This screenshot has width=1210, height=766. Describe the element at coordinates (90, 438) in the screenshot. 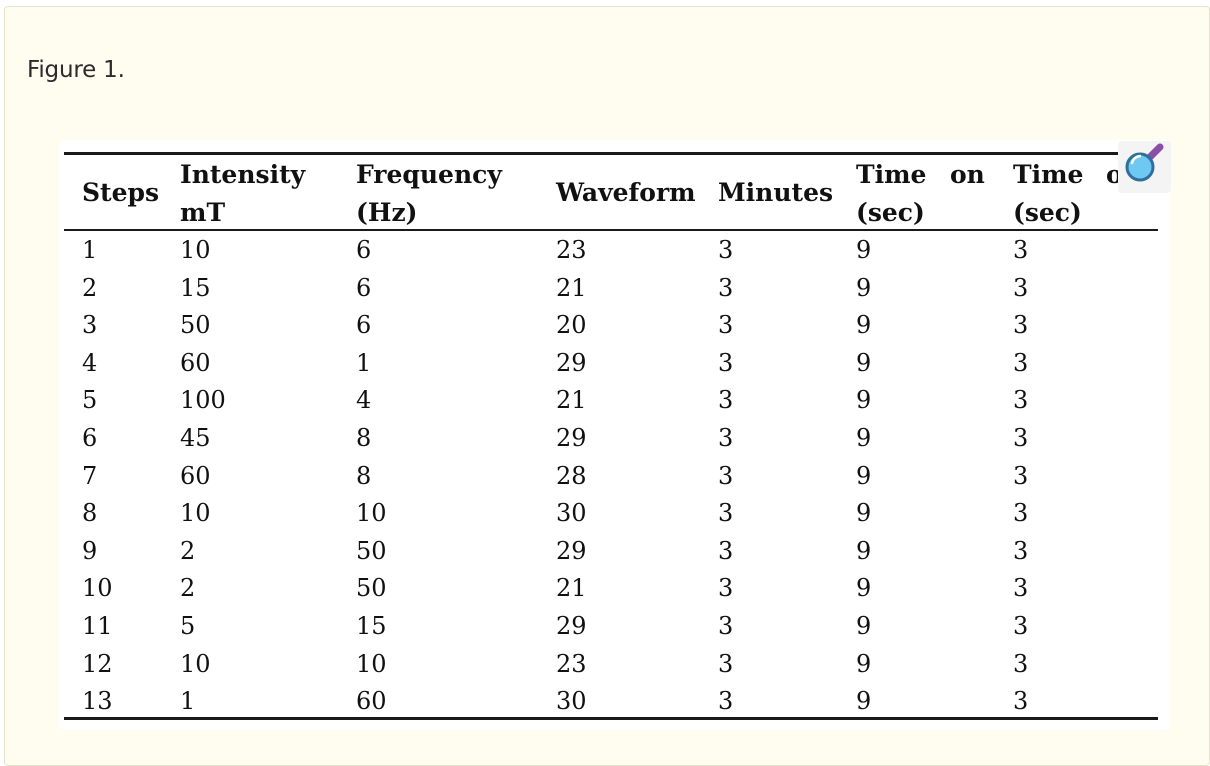

I see `cell-step: 6` at that location.